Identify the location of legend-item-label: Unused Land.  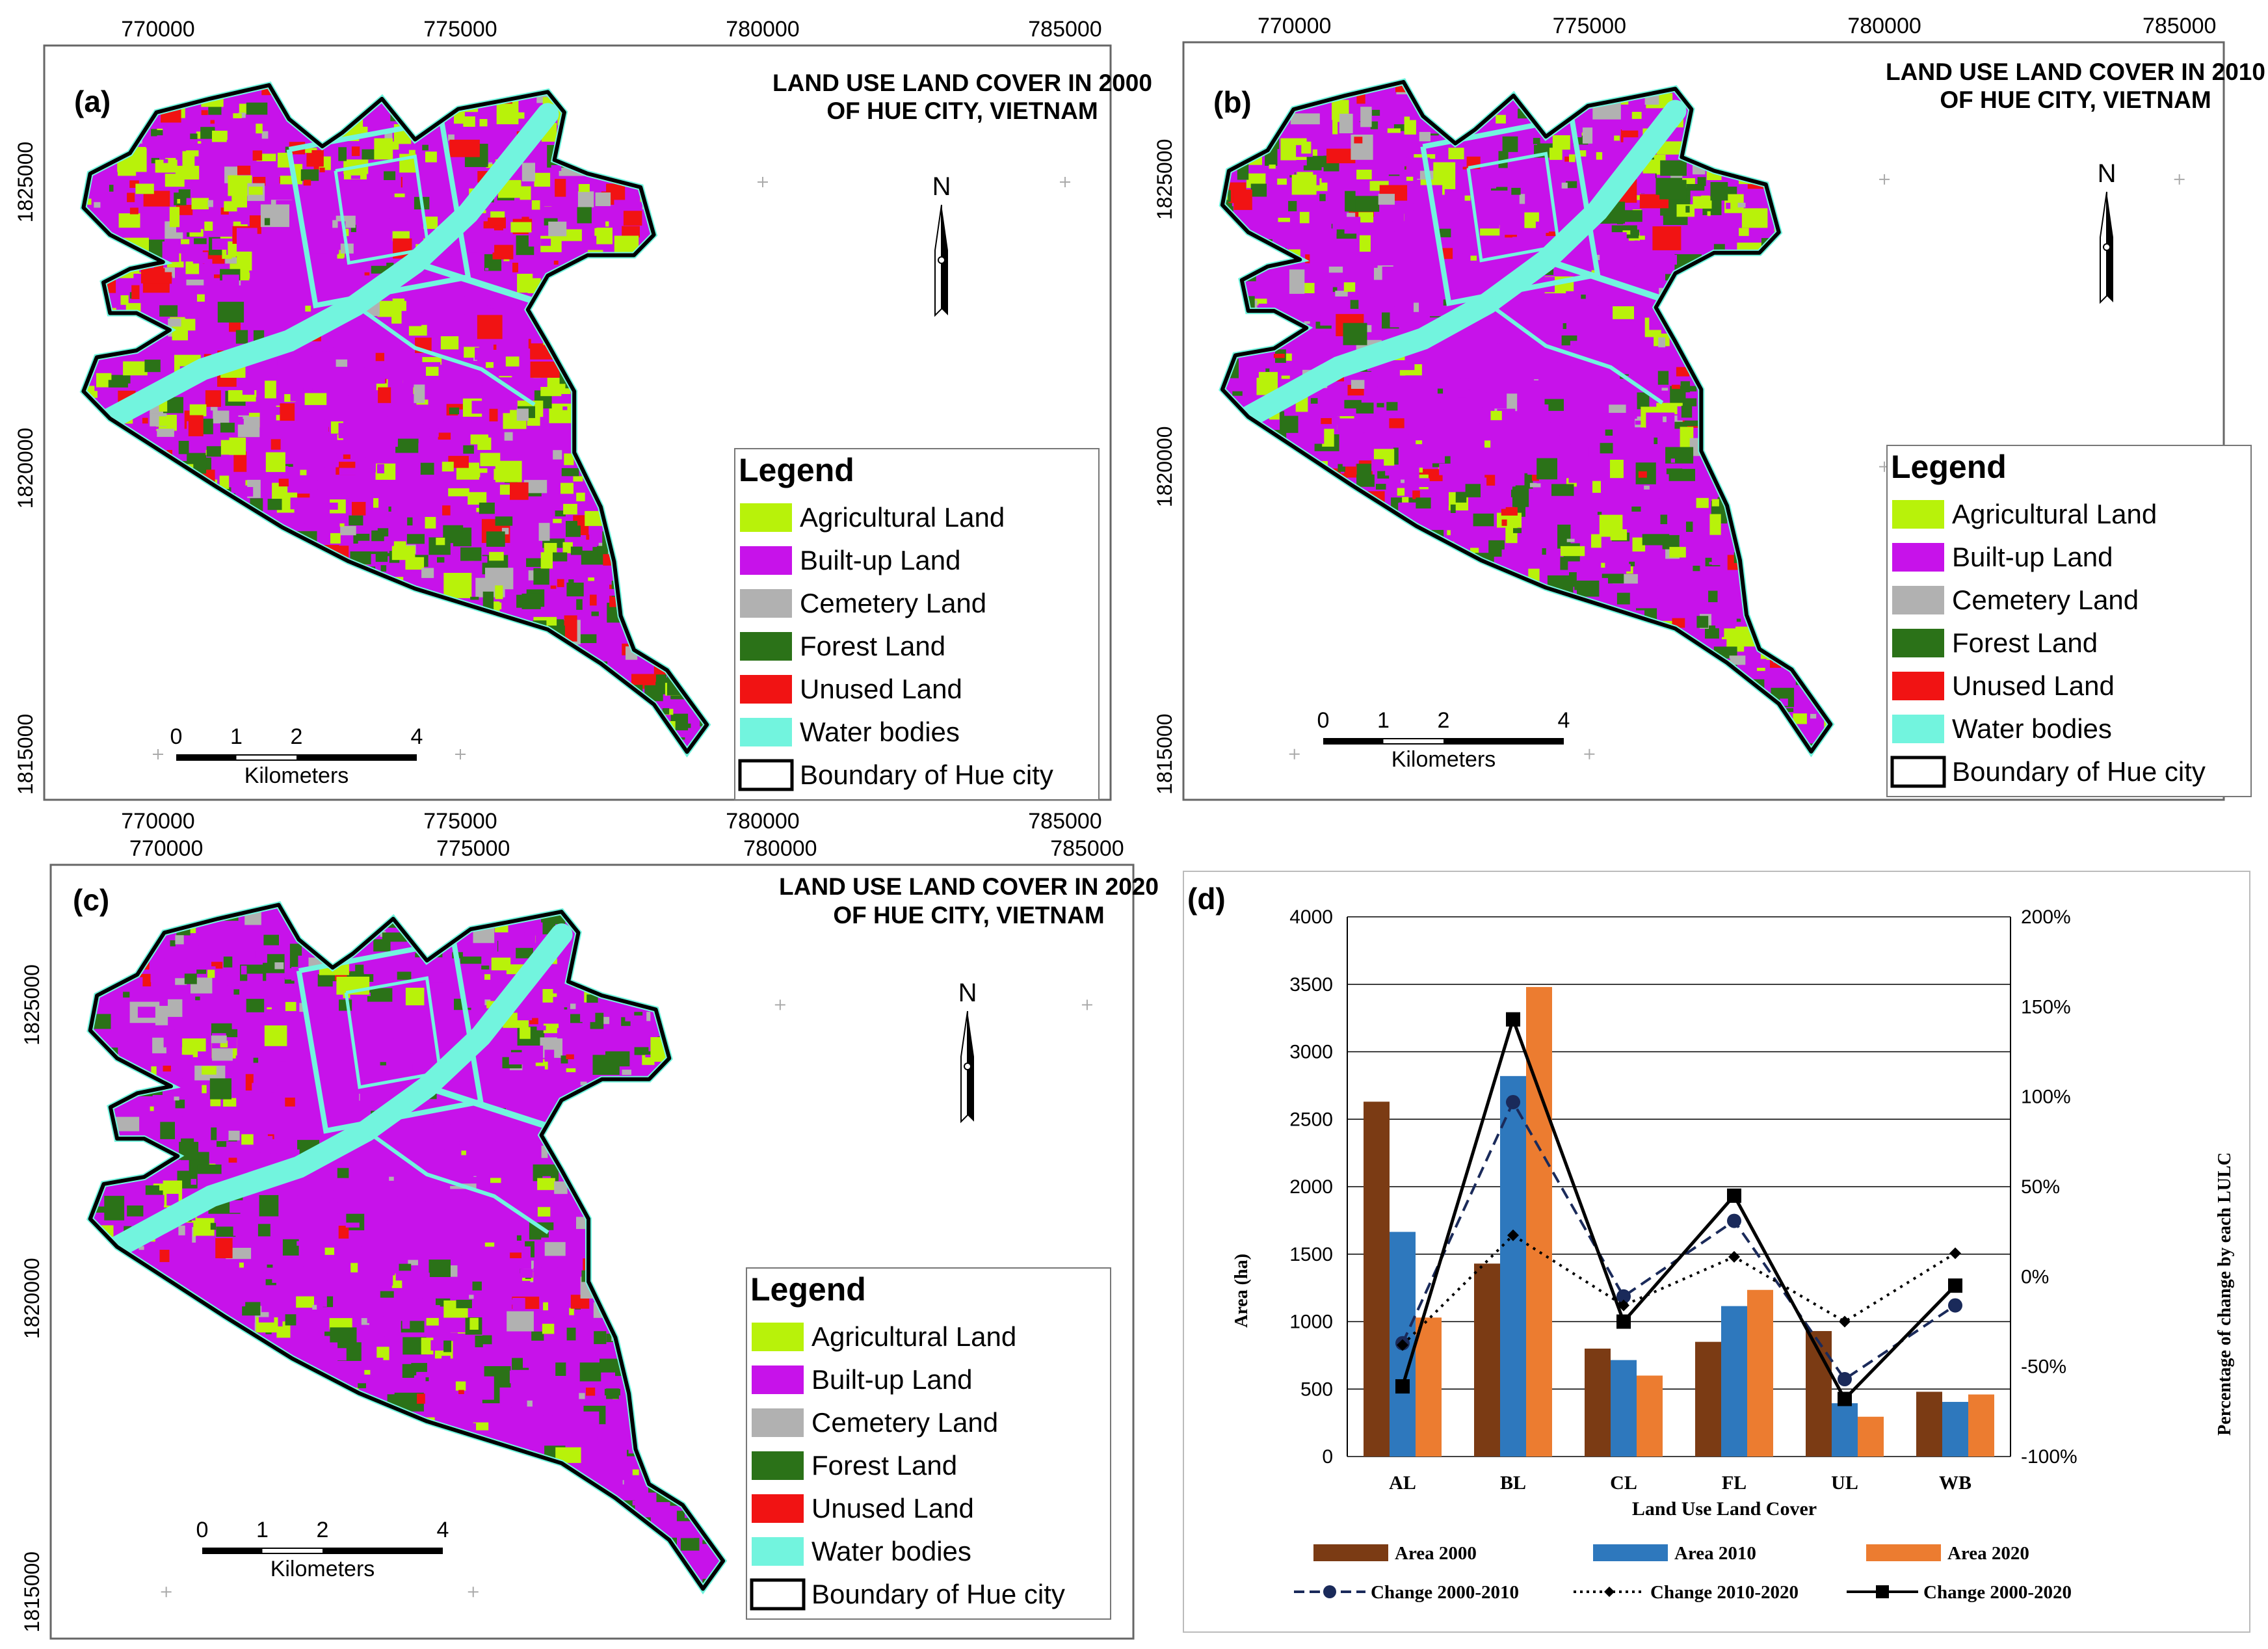
(2033, 685).